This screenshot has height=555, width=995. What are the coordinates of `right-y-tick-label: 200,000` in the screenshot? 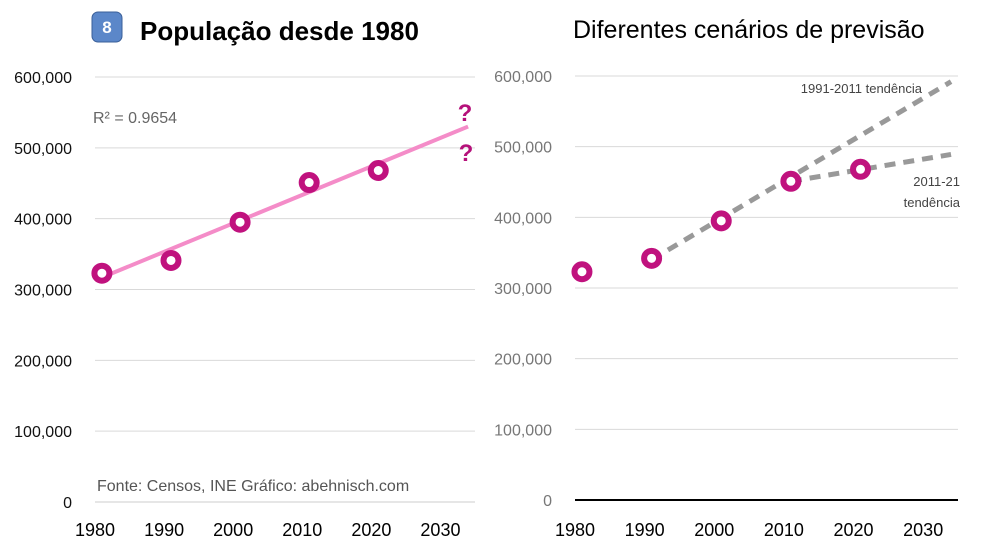 It's located at (523, 360).